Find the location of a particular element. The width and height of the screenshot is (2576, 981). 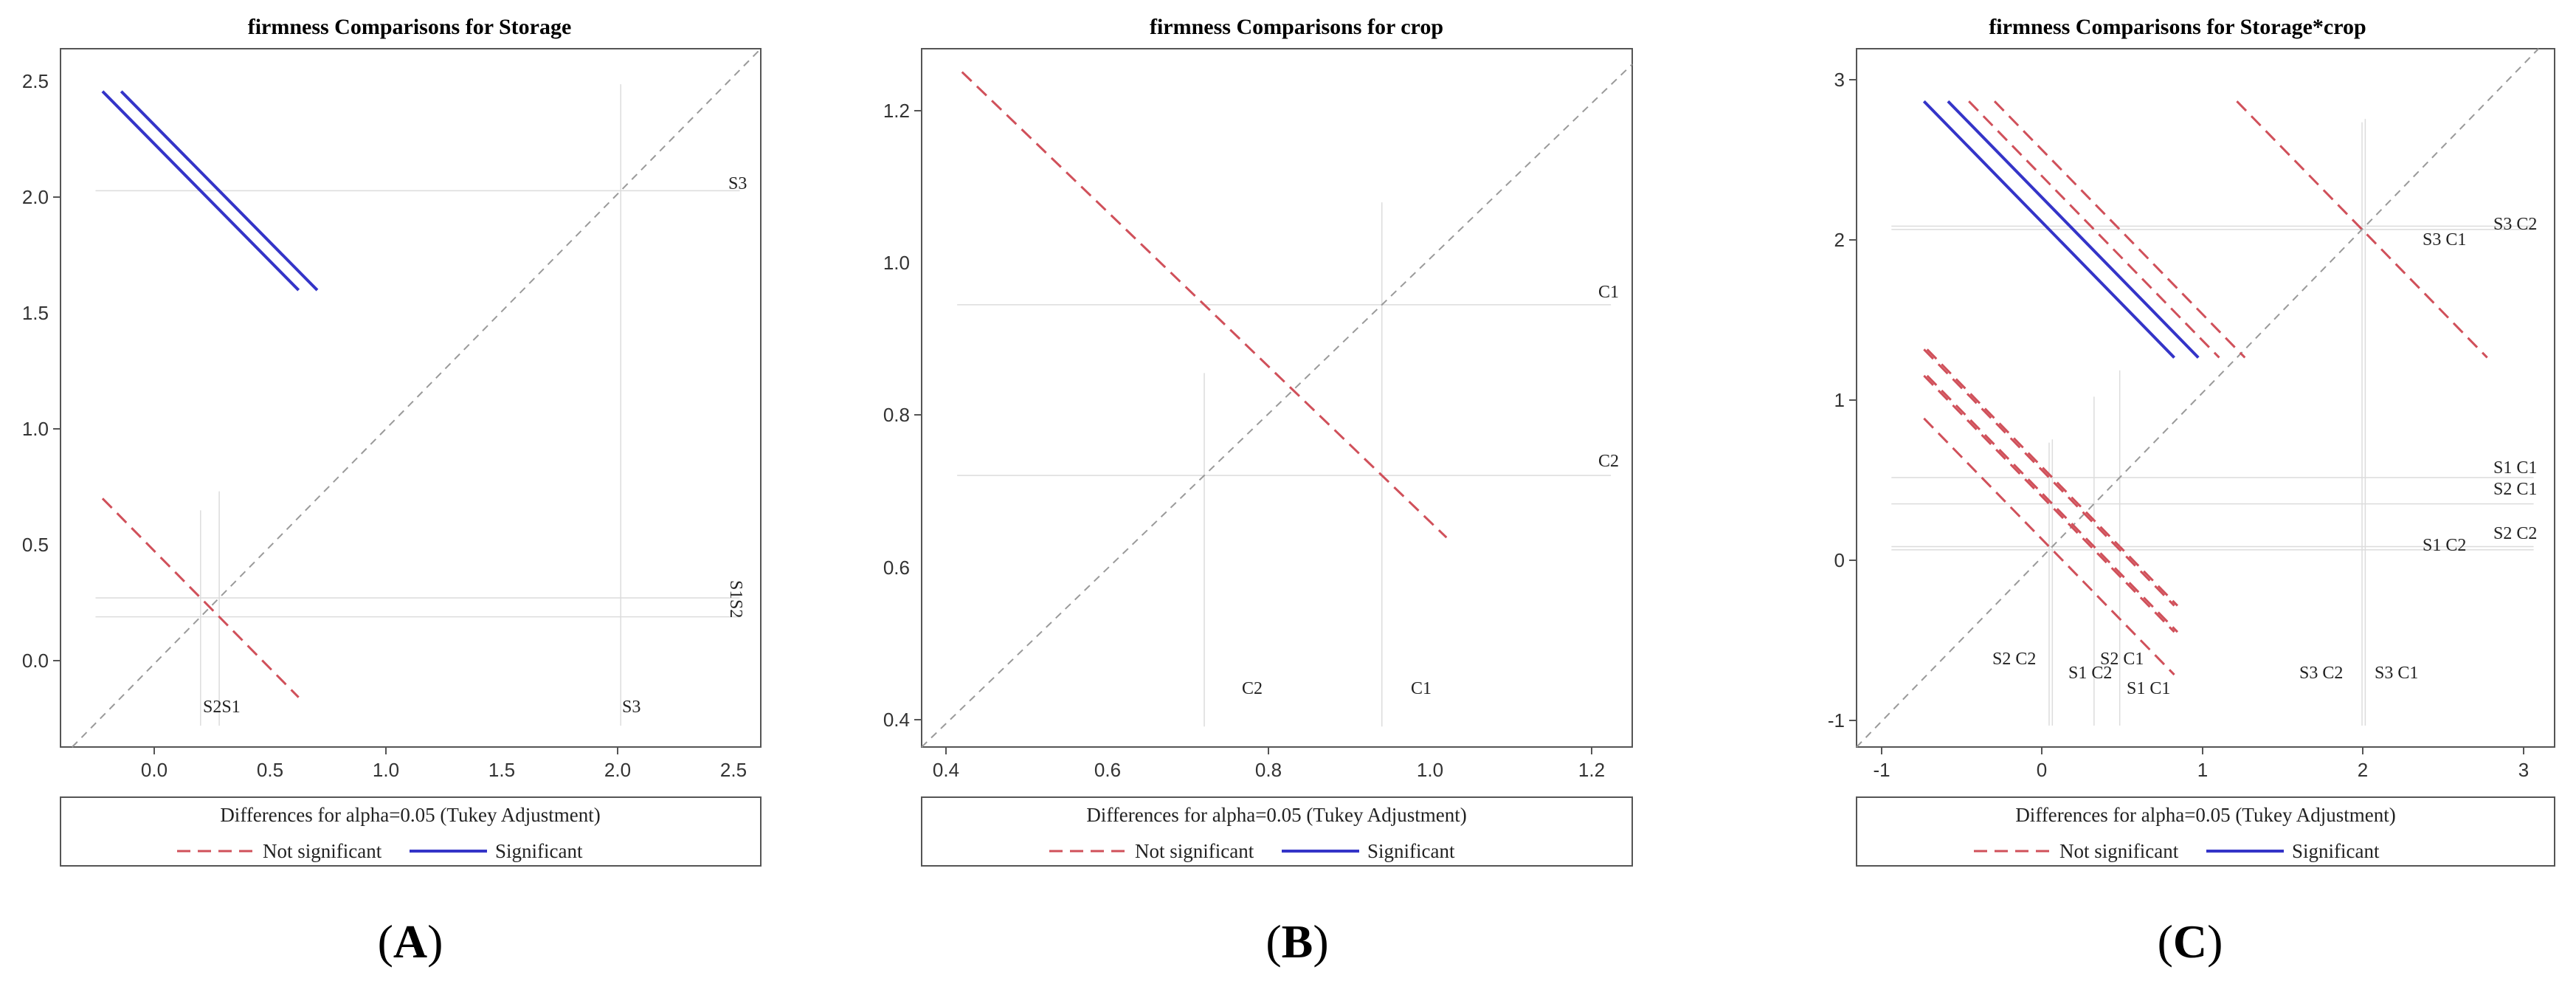

panel-a-y-ticks: 0.0 0.5 1.0 1.5 2.0 2.5 is located at coordinates (41, 371).